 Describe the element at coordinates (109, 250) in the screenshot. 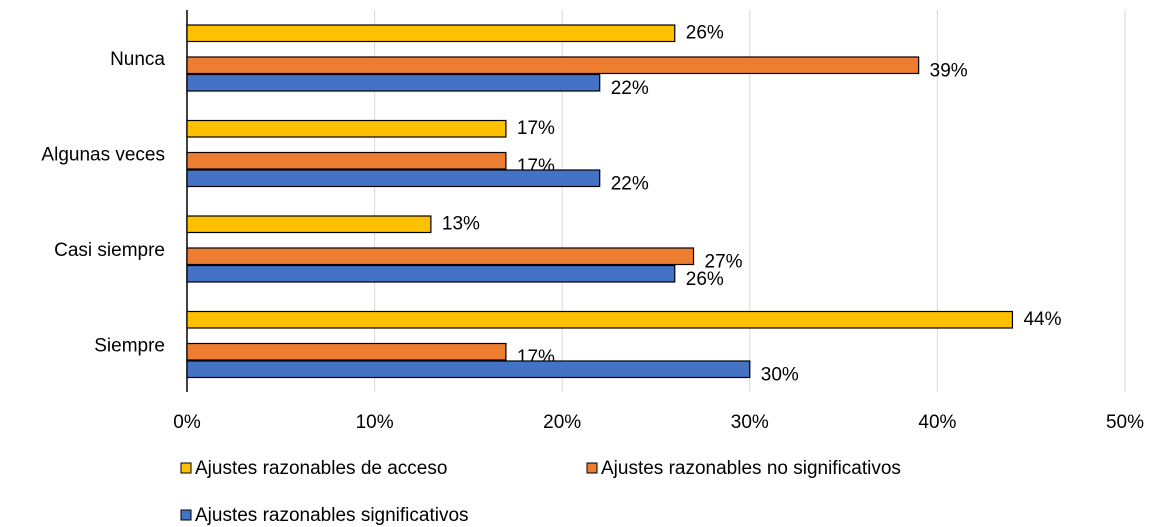

I see `y-tick-label: Casi siempre` at that location.